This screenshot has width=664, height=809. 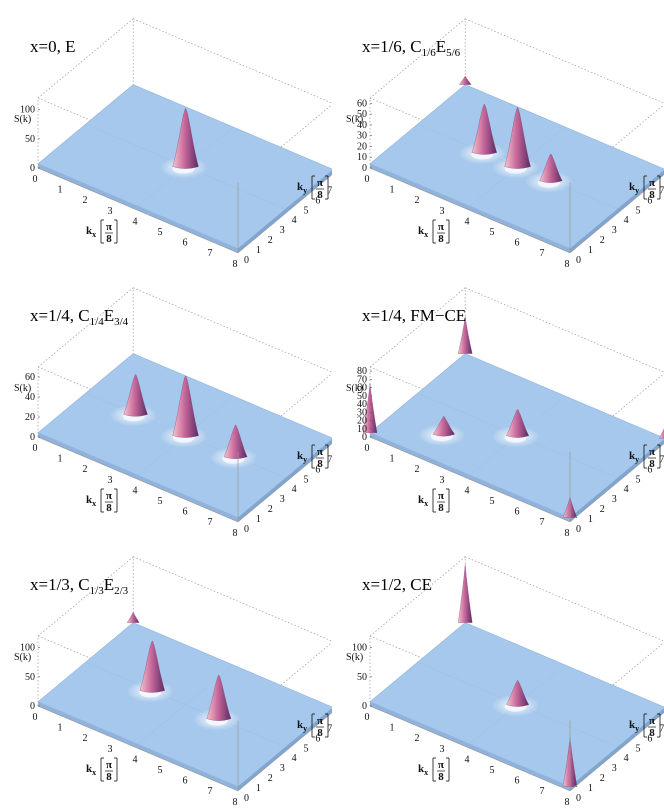 What do you see at coordinates (27, 648) in the screenshot?
I see `z-tick-label: 100` at bounding box center [27, 648].